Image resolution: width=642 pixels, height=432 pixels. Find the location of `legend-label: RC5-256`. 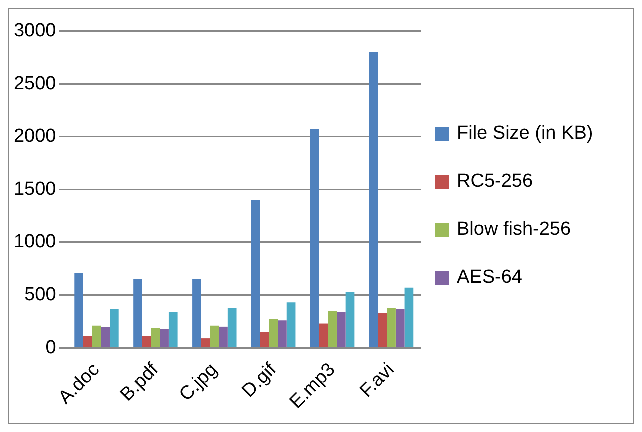

legend-label: RC5-256 is located at coordinates (495, 182).